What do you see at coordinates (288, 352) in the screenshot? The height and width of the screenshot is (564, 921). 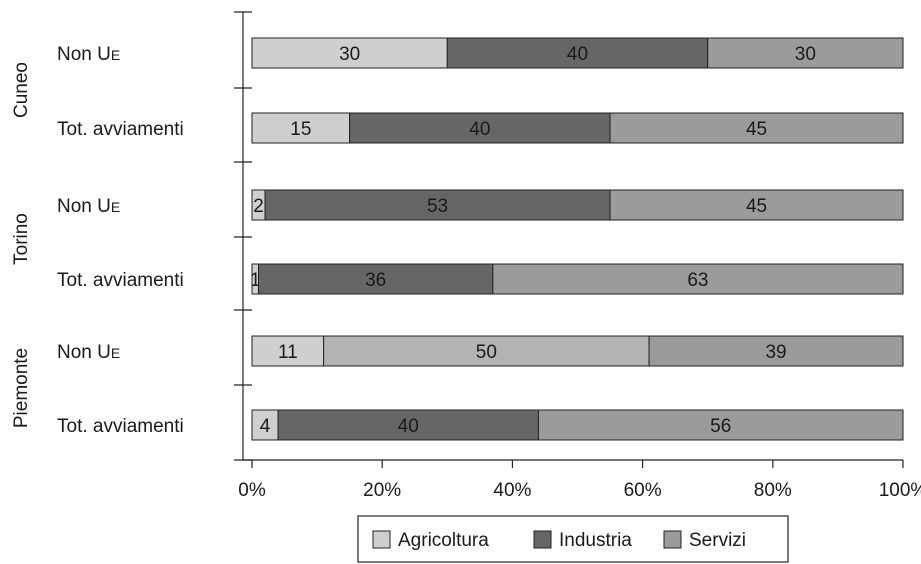 I see `bar-value-label: 11` at bounding box center [288, 352].